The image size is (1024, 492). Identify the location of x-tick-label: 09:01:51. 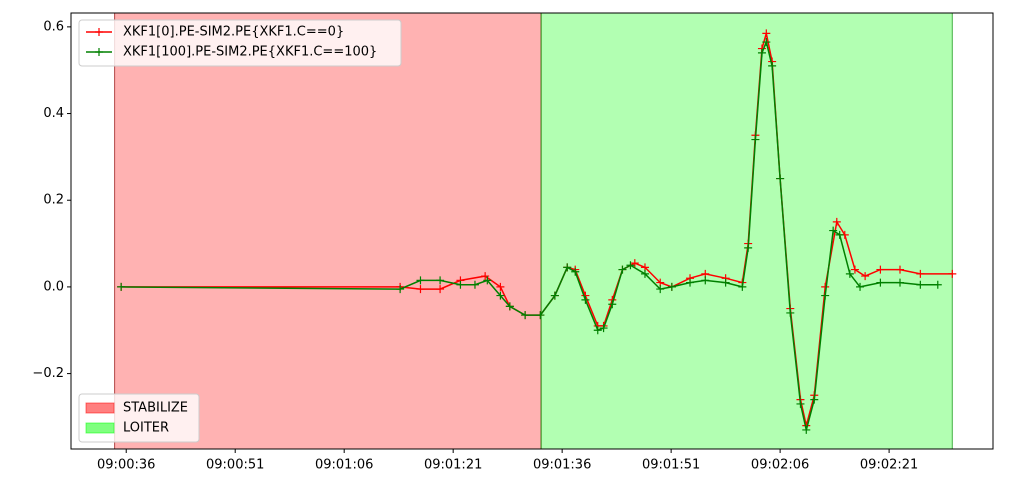
(671, 465).